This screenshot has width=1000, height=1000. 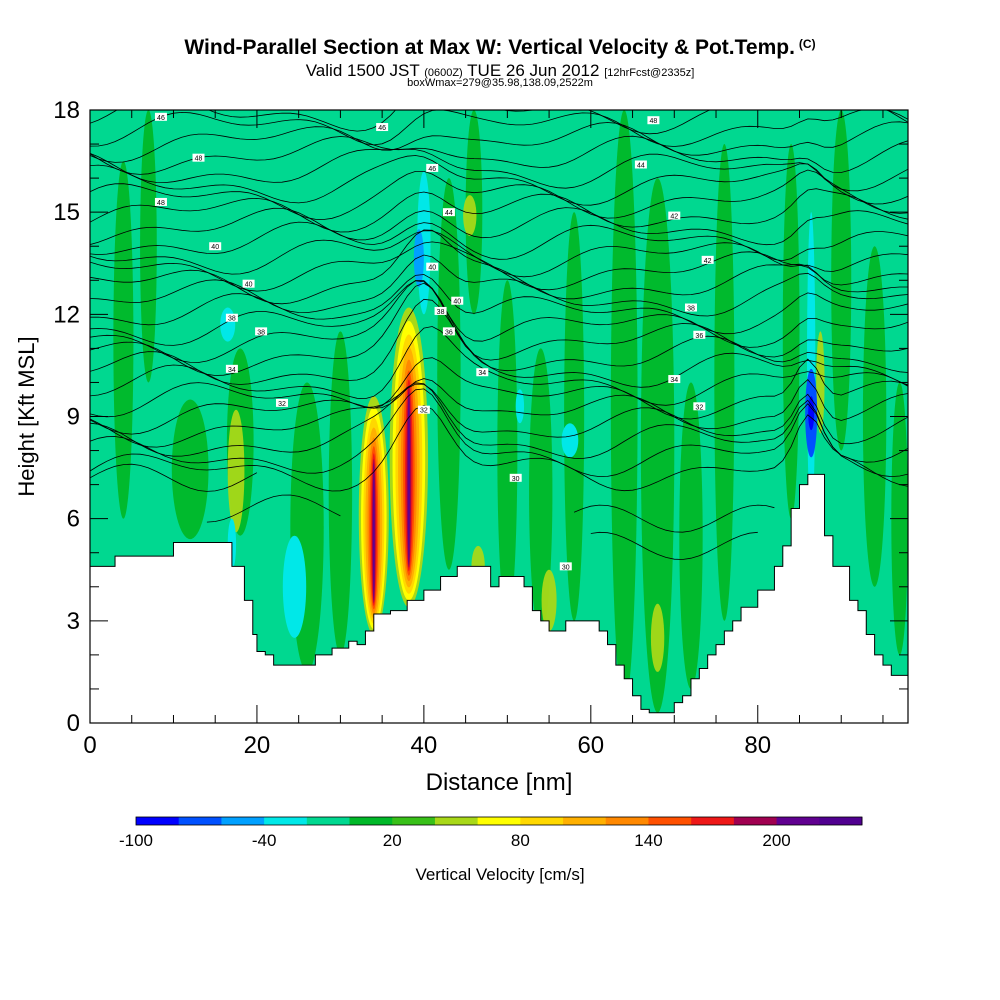 I want to click on isentrope-label-text: 42, so click(x=674, y=217).